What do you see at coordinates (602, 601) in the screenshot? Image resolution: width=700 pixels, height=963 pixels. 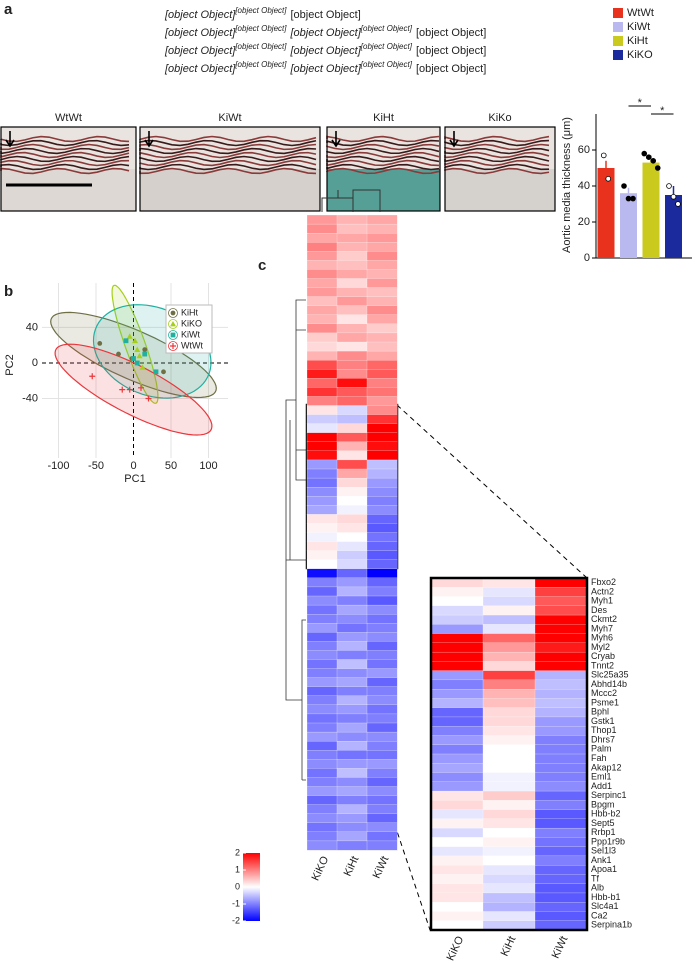 I see `row-label: Myh1` at bounding box center [602, 601].